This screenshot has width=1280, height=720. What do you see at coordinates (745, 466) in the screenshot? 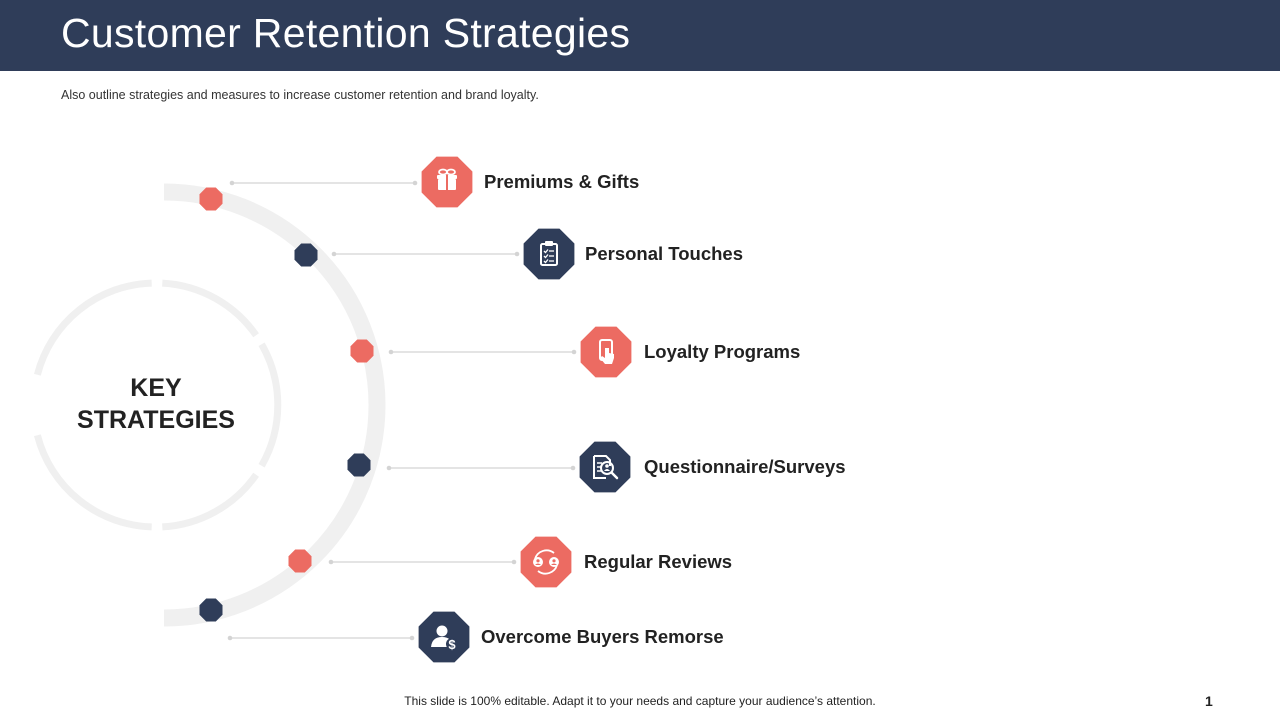
I see `strategy-label: Questionnaire/Surveys` at bounding box center [745, 466].